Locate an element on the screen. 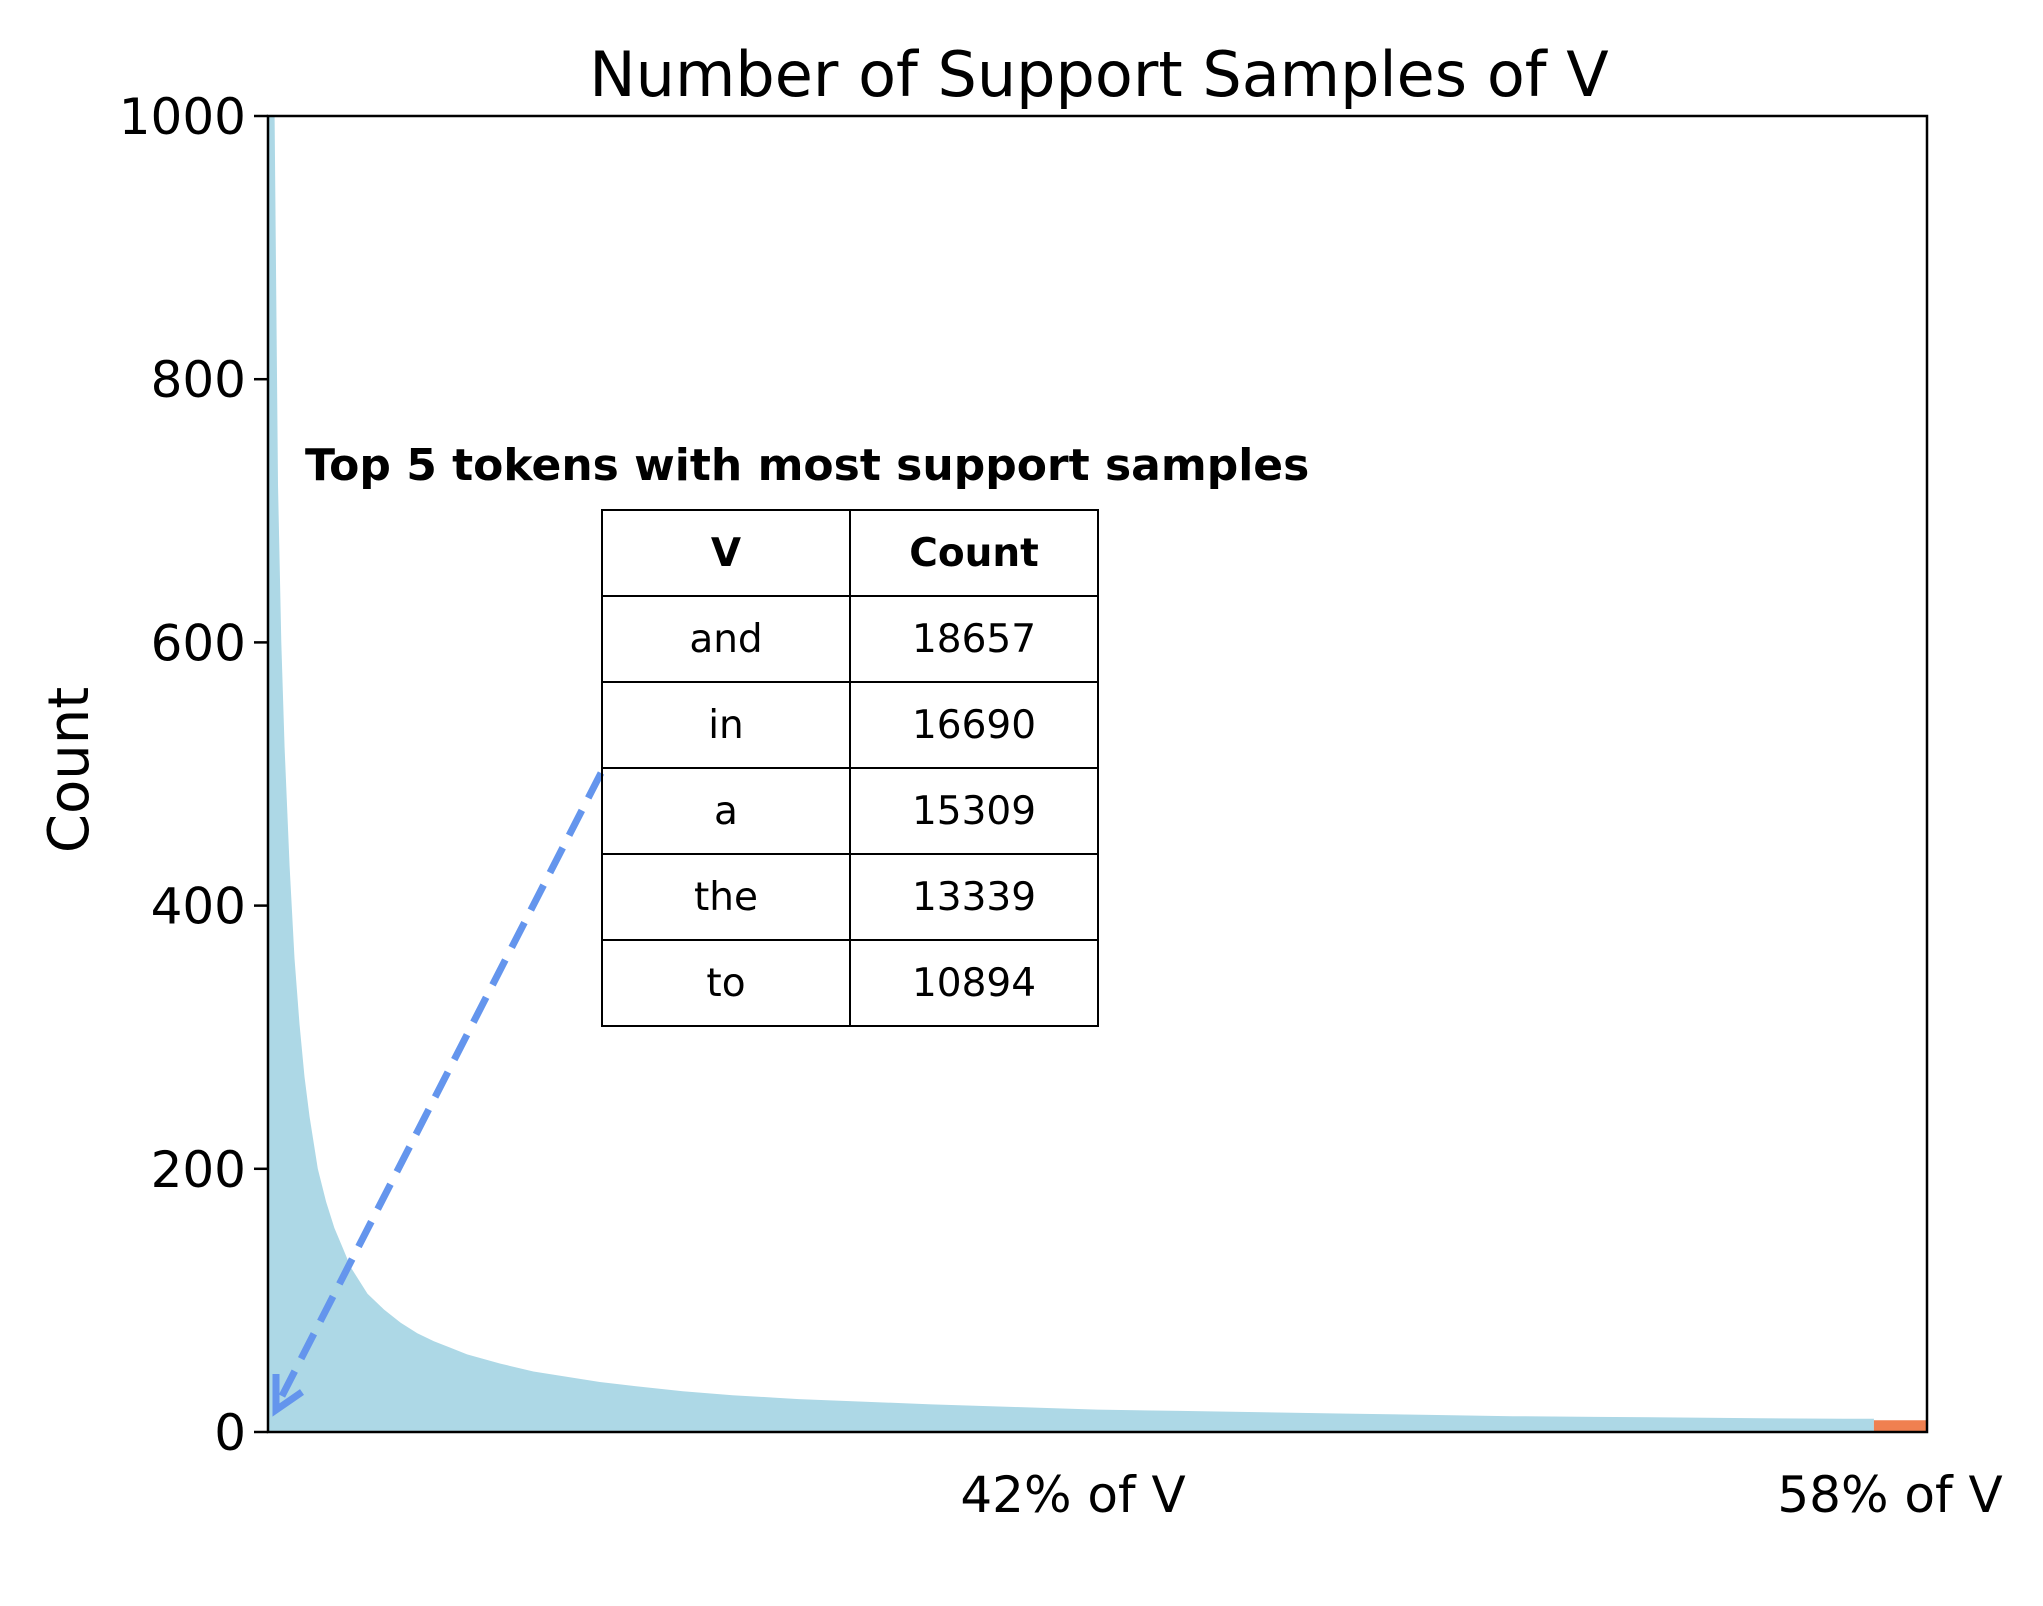 The image size is (2043, 1606). token-cell: to is located at coordinates (726, 983).